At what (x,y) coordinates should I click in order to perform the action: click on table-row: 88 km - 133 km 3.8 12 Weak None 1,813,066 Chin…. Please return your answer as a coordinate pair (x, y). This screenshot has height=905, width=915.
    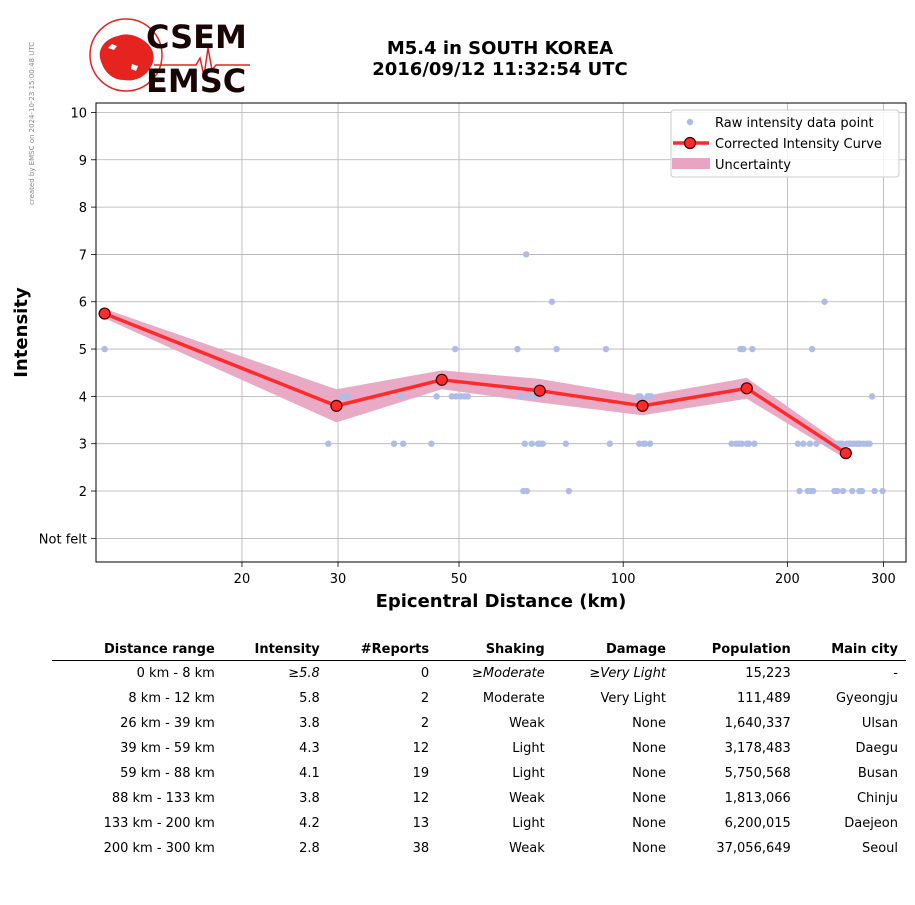
    Looking at the image, I should click on (479, 798).